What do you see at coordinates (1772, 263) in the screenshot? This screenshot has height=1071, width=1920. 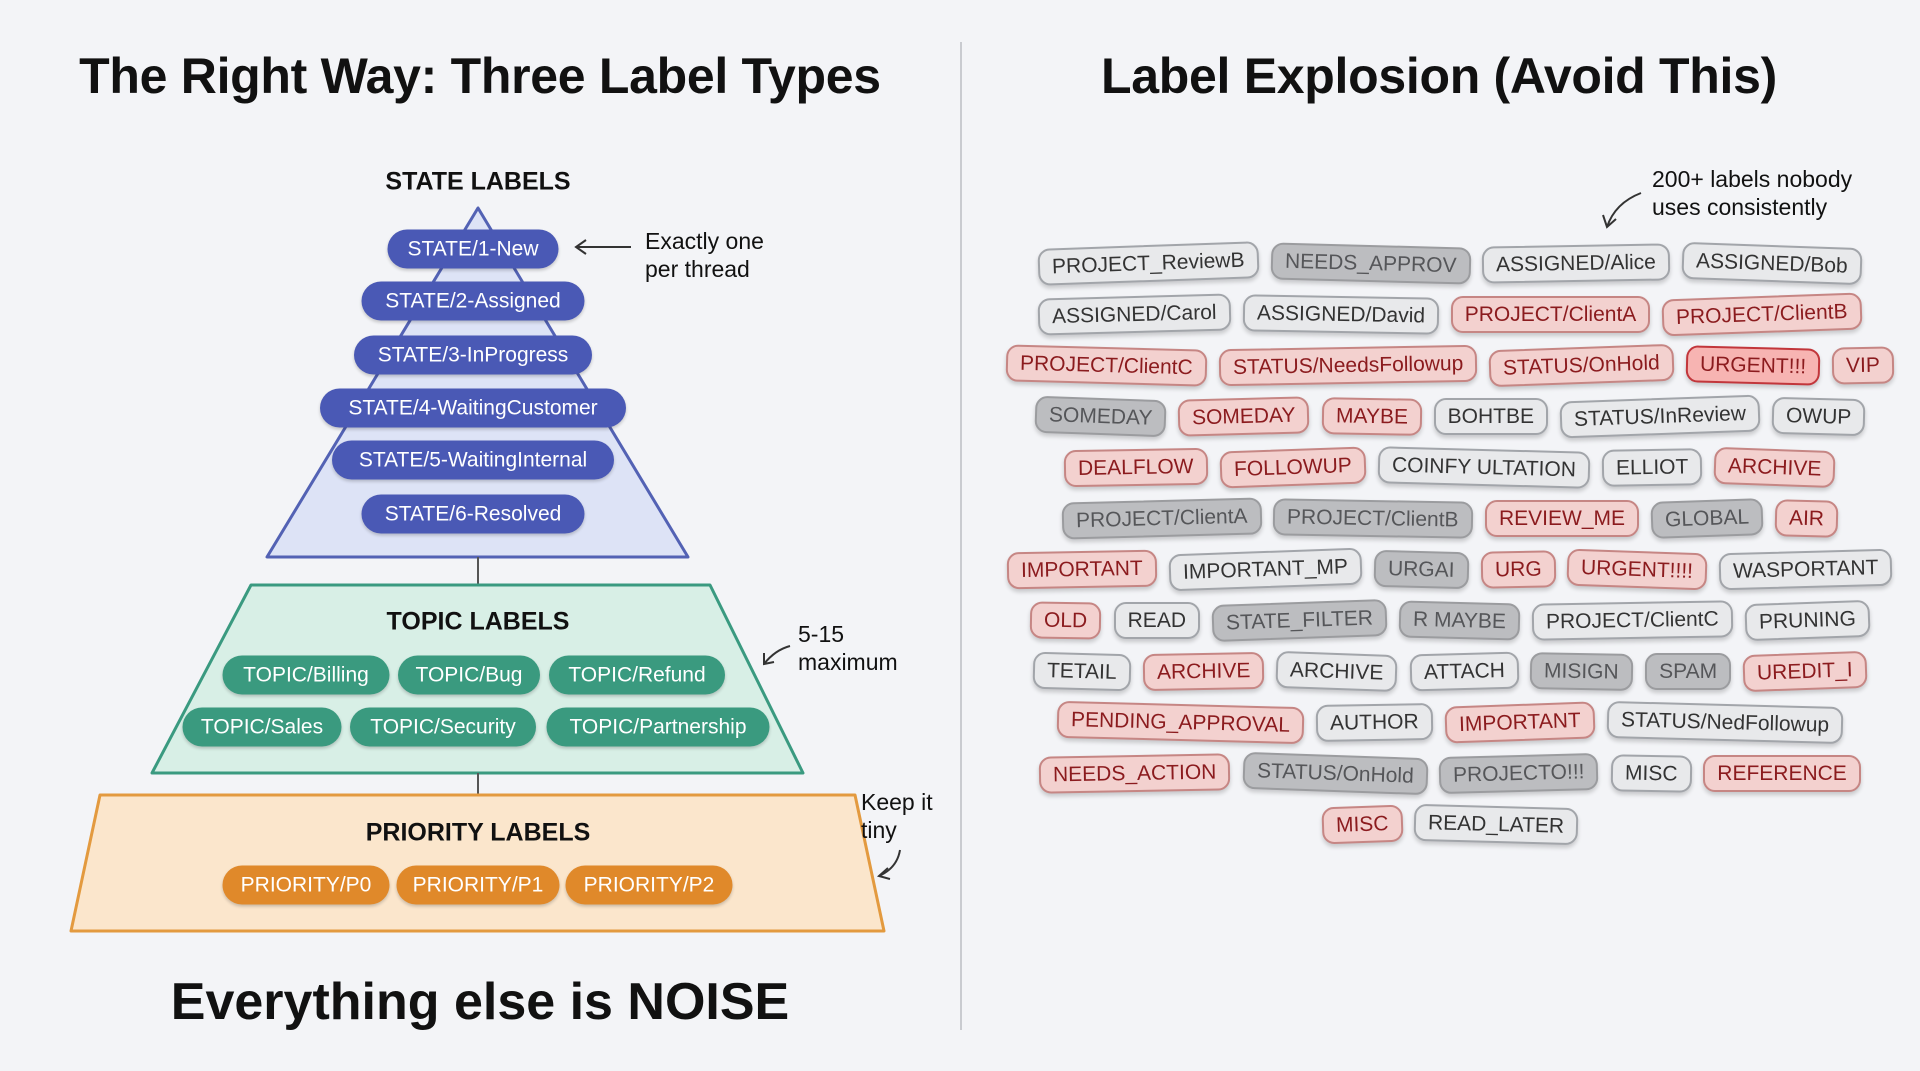 I see `label-chip: ASSIGNED/Bob` at bounding box center [1772, 263].